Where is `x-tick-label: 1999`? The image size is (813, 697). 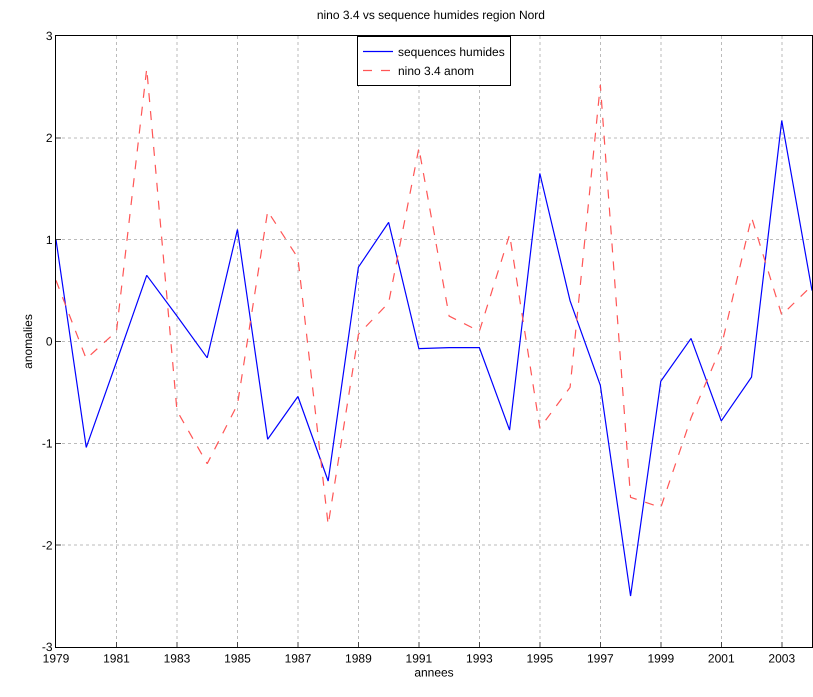
x-tick-label: 1999 is located at coordinates (660, 658).